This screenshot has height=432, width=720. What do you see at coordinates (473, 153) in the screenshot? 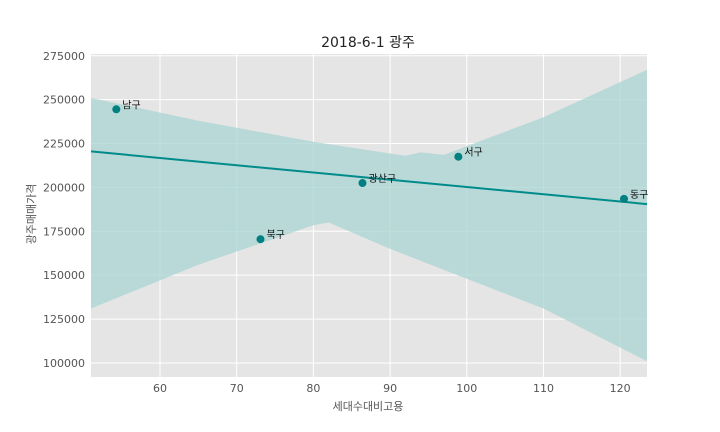
I see `point-label: 서구` at bounding box center [473, 153].